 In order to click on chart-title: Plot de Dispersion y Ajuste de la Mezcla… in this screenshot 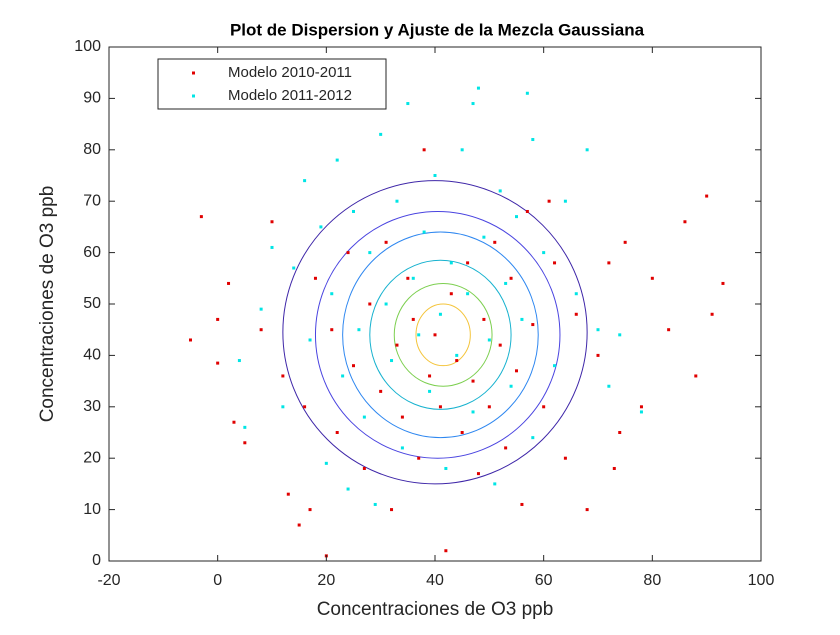, I will do `click(437, 29)`.